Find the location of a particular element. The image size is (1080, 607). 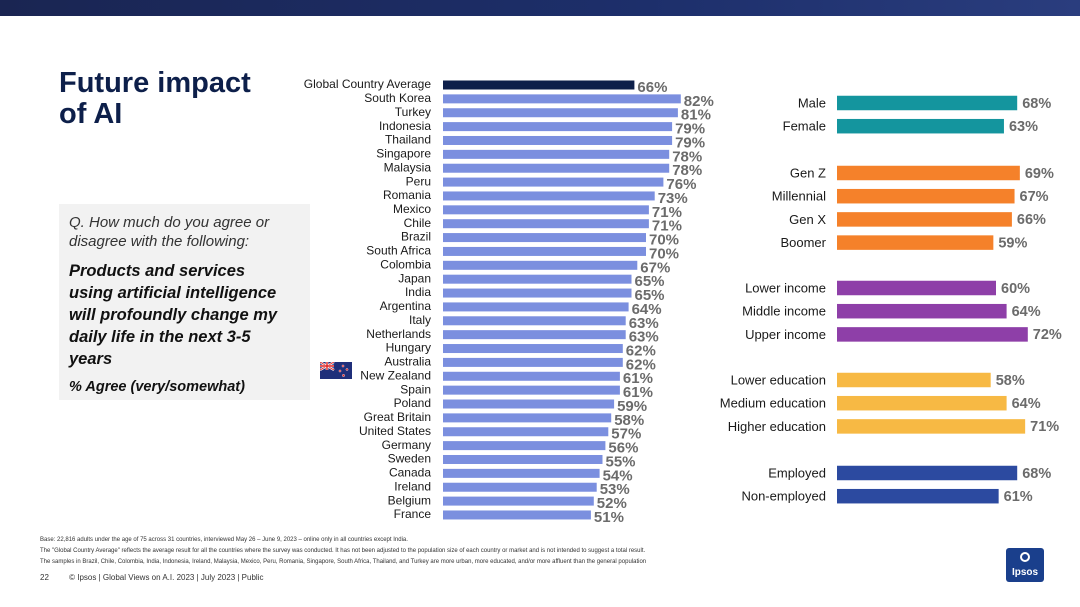

logo-circle-icon is located at coordinates (1025, 557).